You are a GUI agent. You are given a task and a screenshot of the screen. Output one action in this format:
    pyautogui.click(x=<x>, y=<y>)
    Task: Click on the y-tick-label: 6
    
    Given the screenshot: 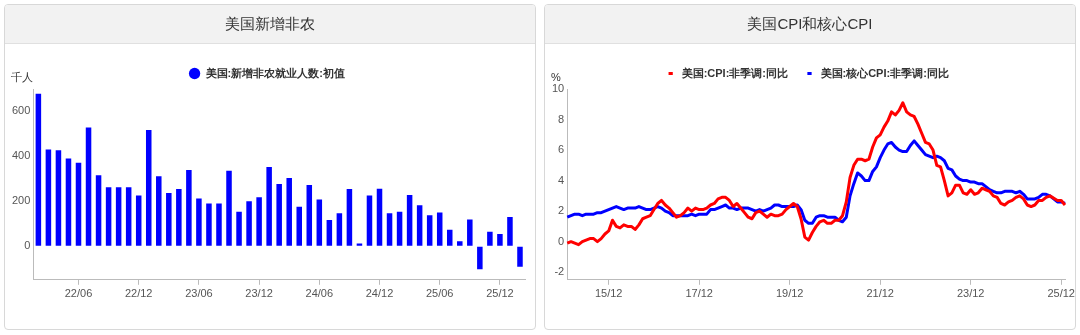 What is the action you would take?
    pyautogui.click(x=561, y=149)
    